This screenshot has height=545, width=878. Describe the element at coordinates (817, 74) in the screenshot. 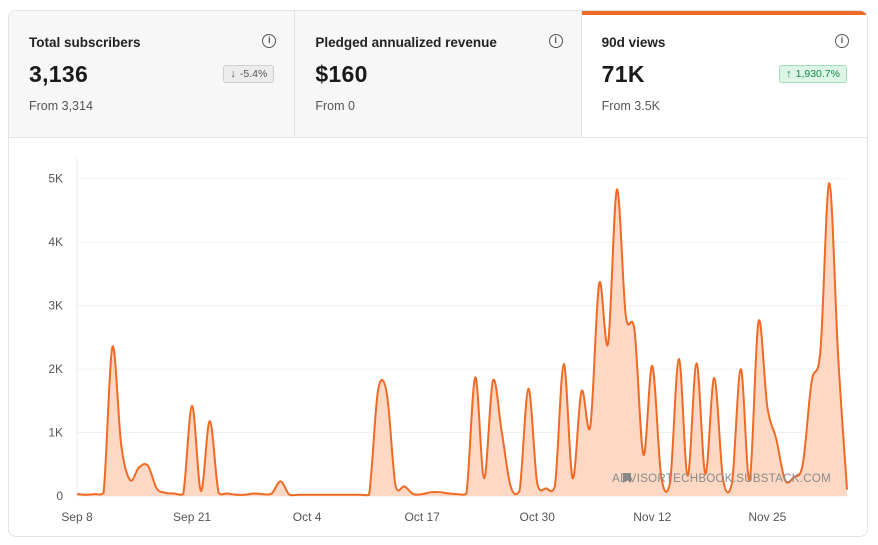

I see `change-value: 1,930.7%` at that location.